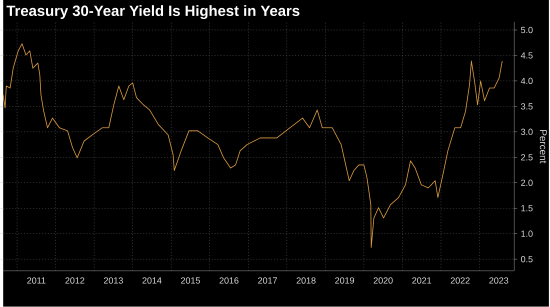 The image size is (550, 307). What do you see at coordinates (344, 281) in the screenshot?
I see `x-tick-label: 2019` at bounding box center [344, 281].